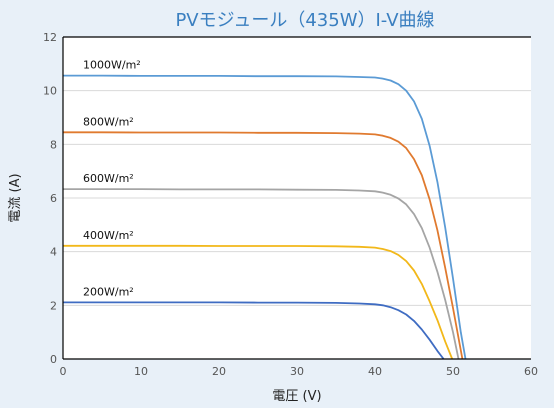  What do you see at coordinates (108, 291) in the screenshot?
I see `series-label: 200W/m²` at bounding box center [108, 291].